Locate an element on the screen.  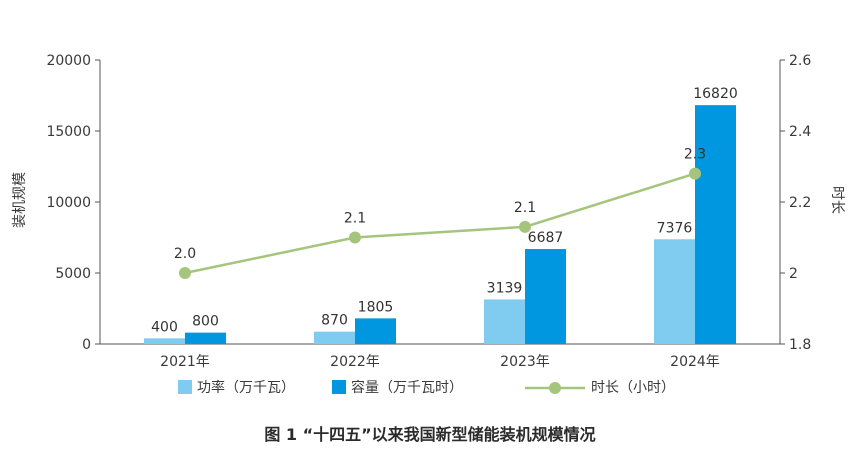
line-data-label: 2.0 is located at coordinates (185, 254).